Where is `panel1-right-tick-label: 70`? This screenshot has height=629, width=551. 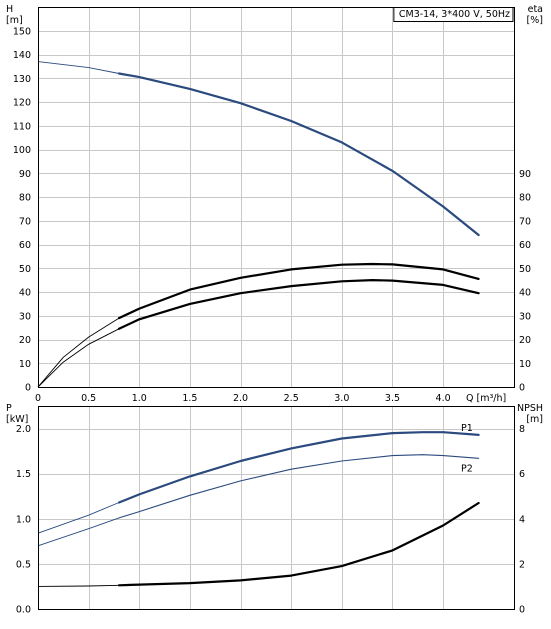
panel1-right-tick-label: 70 is located at coordinates (525, 221).